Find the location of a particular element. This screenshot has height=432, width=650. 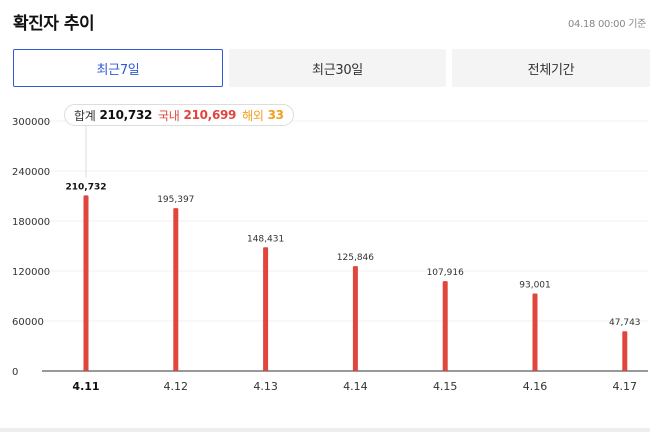

update-timestamp: 04.18 00:00 기준 is located at coordinates (606, 24).